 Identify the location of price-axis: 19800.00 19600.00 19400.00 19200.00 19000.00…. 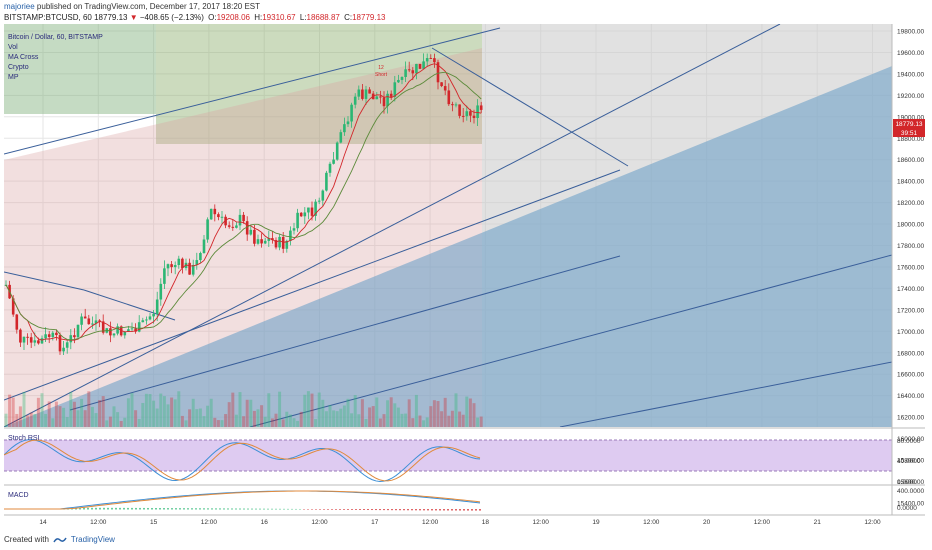
(910, 268).